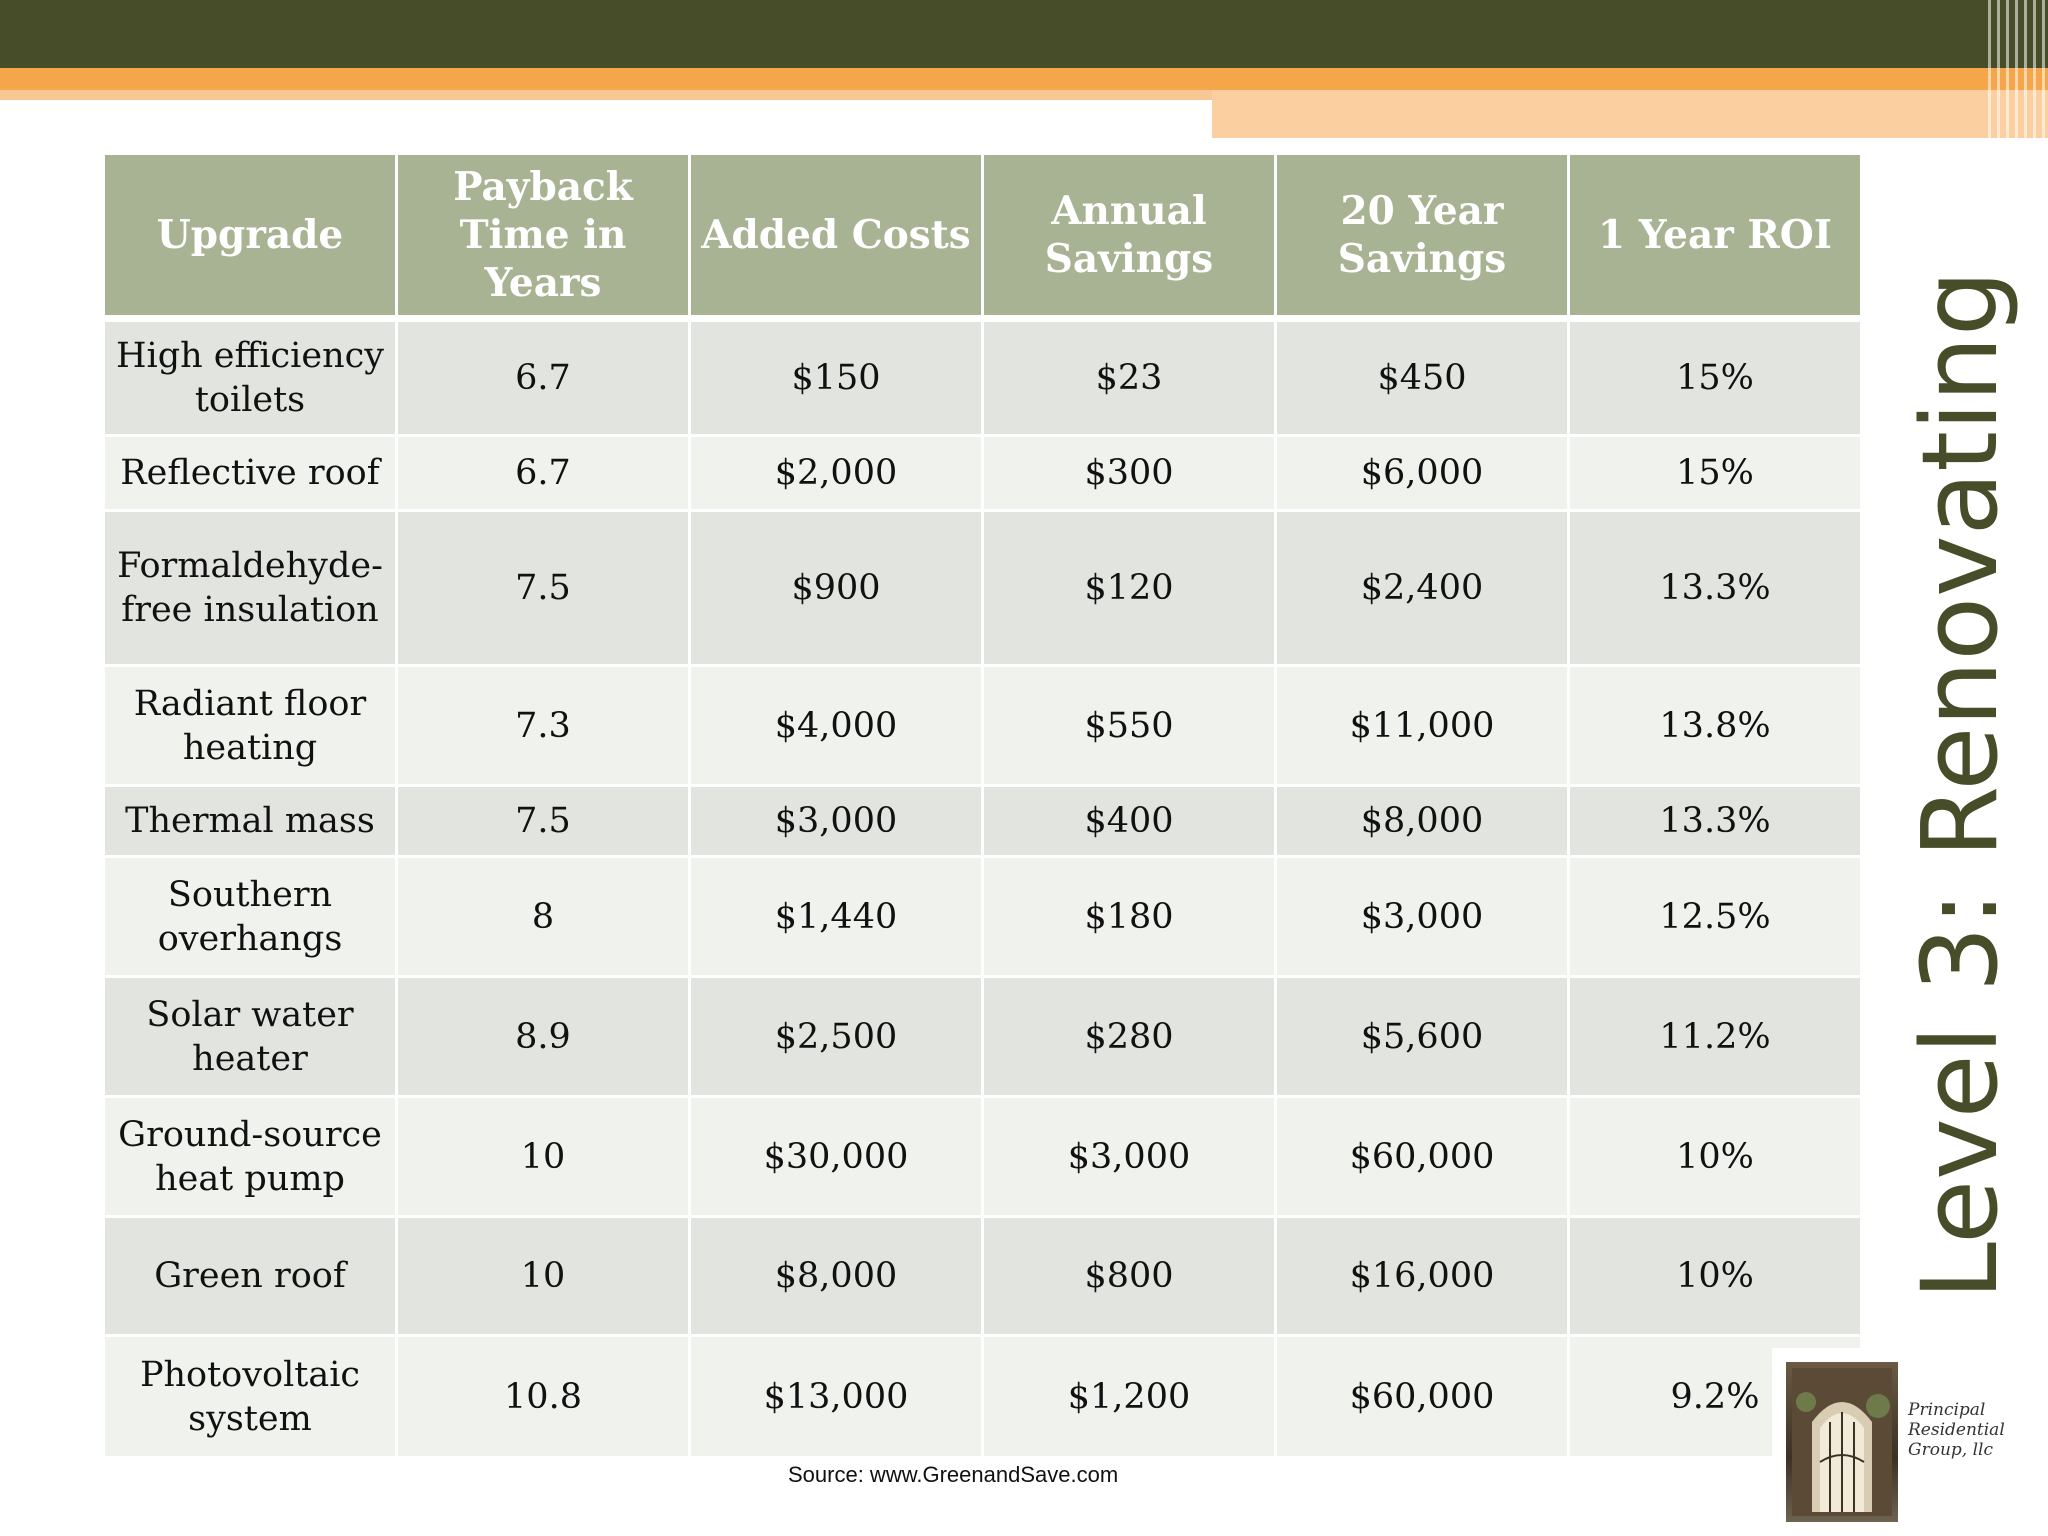 The height and width of the screenshot is (1536, 2048). What do you see at coordinates (1129, 377) in the screenshot?
I see `cell-annual-savings: $23` at bounding box center [1129, 377].